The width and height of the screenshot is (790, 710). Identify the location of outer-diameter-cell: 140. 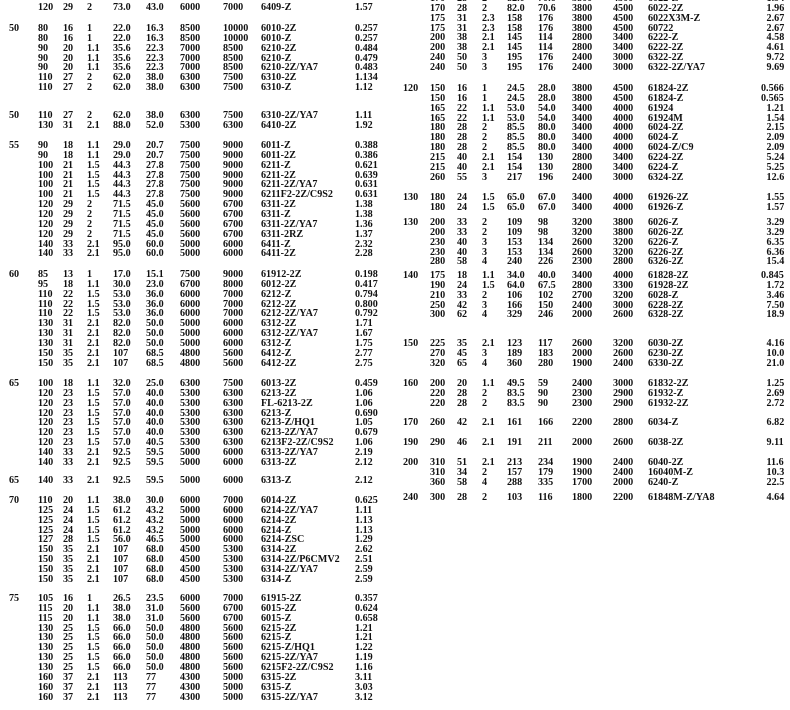
(46, 451).